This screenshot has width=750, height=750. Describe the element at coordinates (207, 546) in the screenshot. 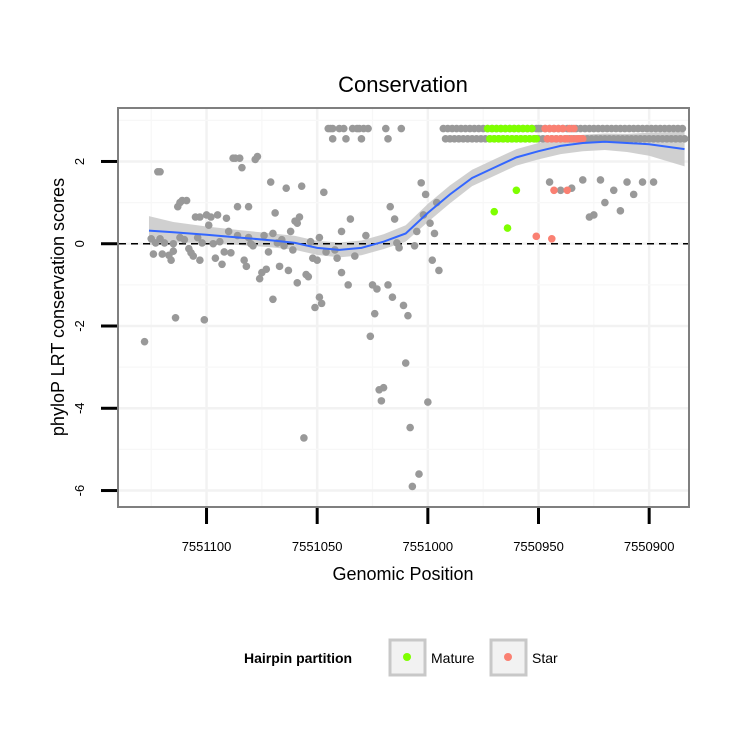

I see `x-tick-label: 7551100` at that location.